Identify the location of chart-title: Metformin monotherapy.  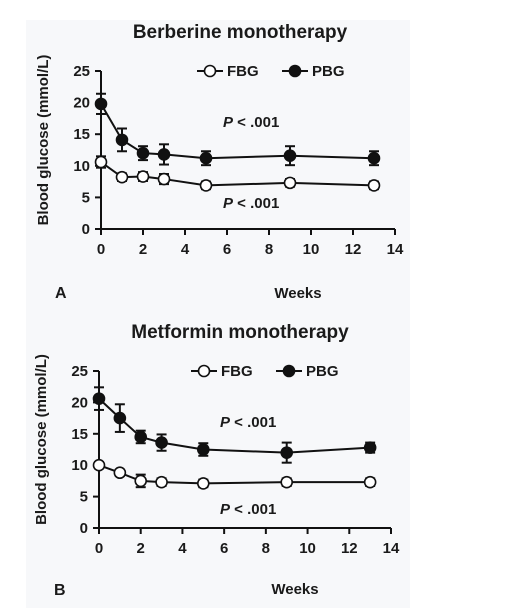
(240, 332).